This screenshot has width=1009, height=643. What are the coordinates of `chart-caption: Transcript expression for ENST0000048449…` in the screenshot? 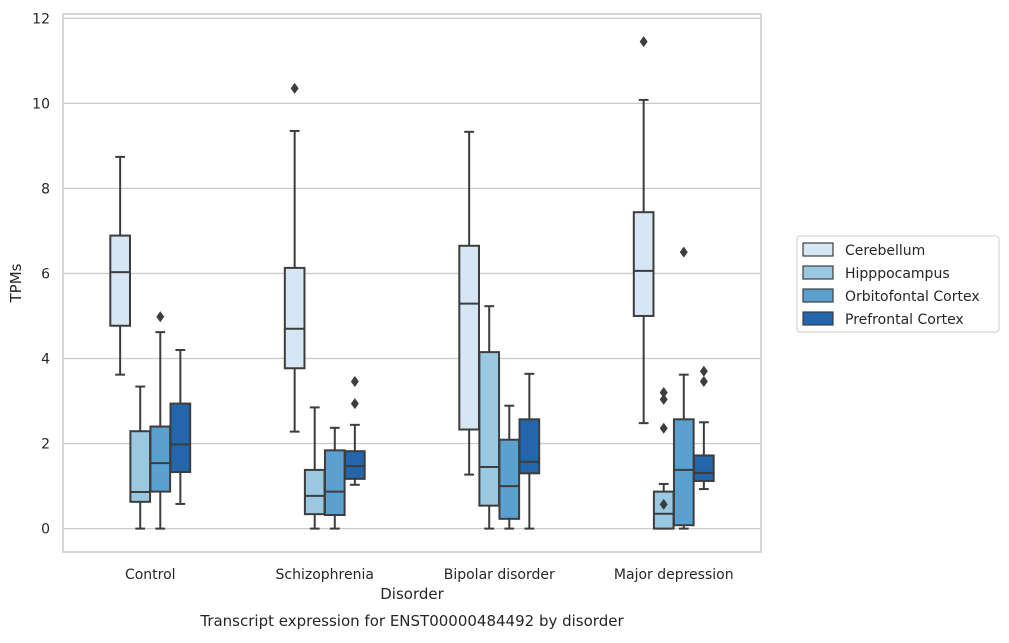 It's located at (411, 621).